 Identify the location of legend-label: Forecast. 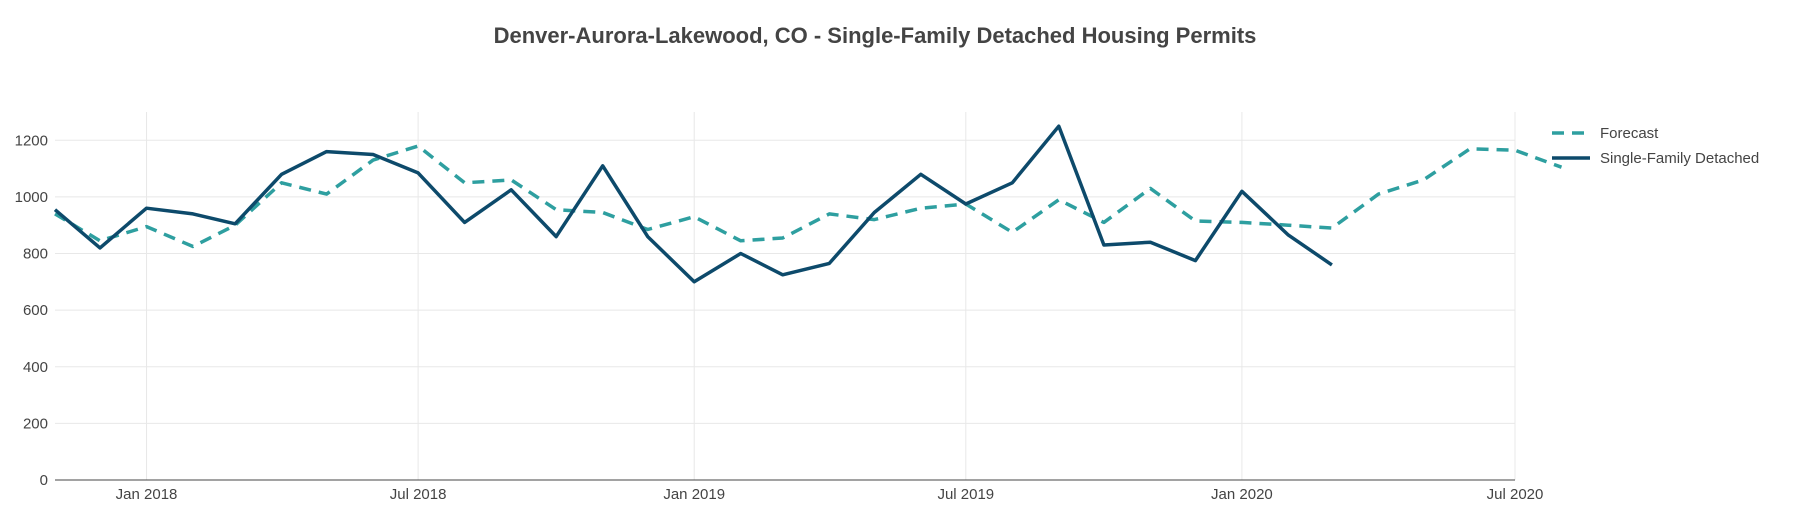
(1629, 133).